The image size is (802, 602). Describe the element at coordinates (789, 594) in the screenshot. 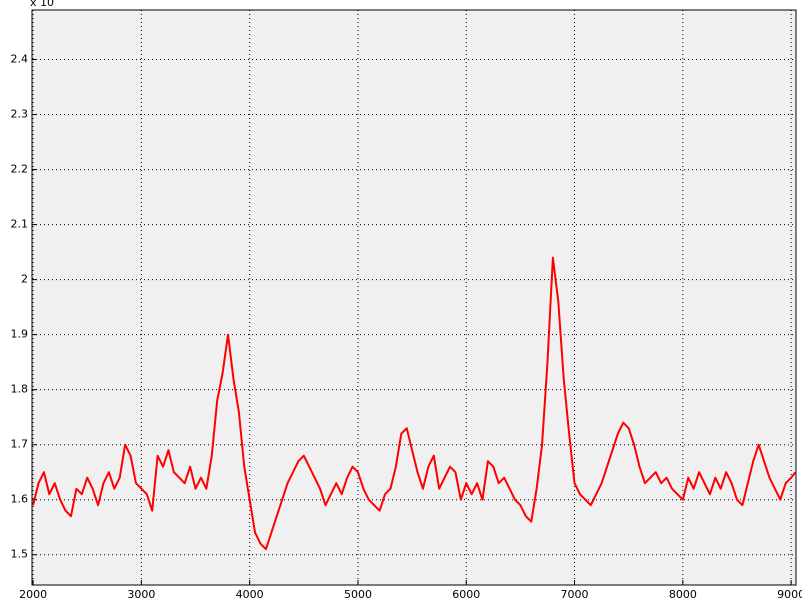

I see `x-tick-label: 9000` at that location.